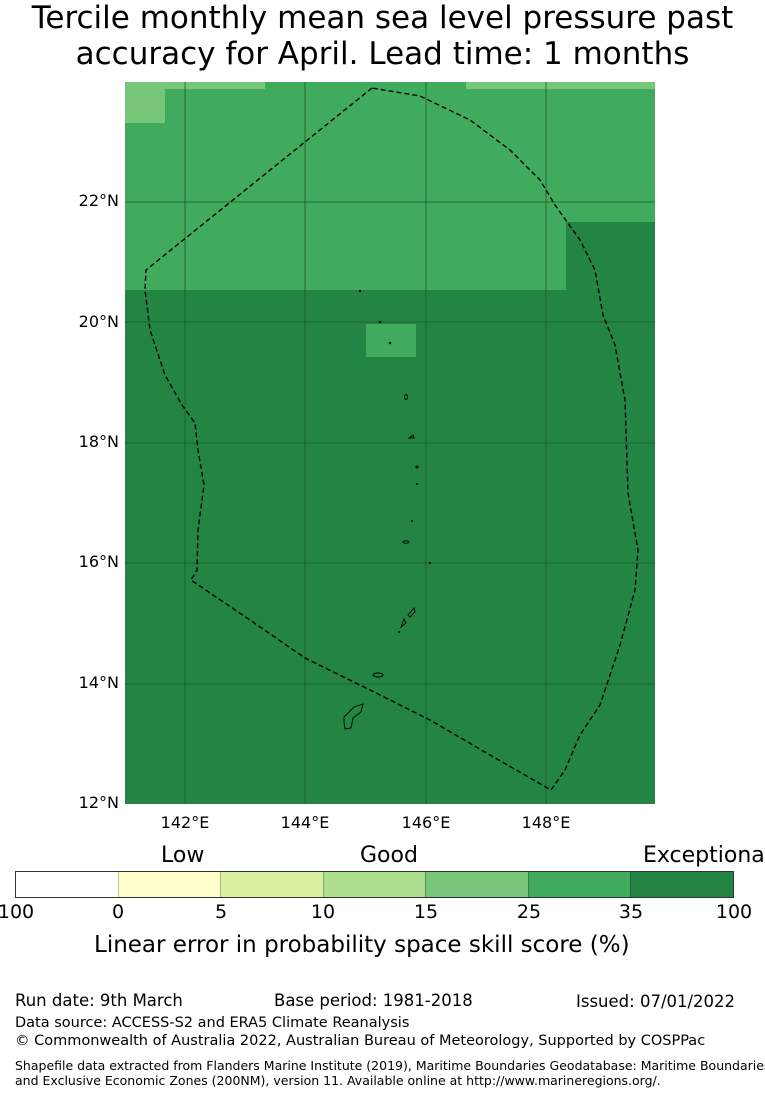 Image resolution: width=765 pixels, height=1095 pixels. Describe the element at coordinates (426, 912) in the screenshot. I see `colorbar-tick: 15` at that location.